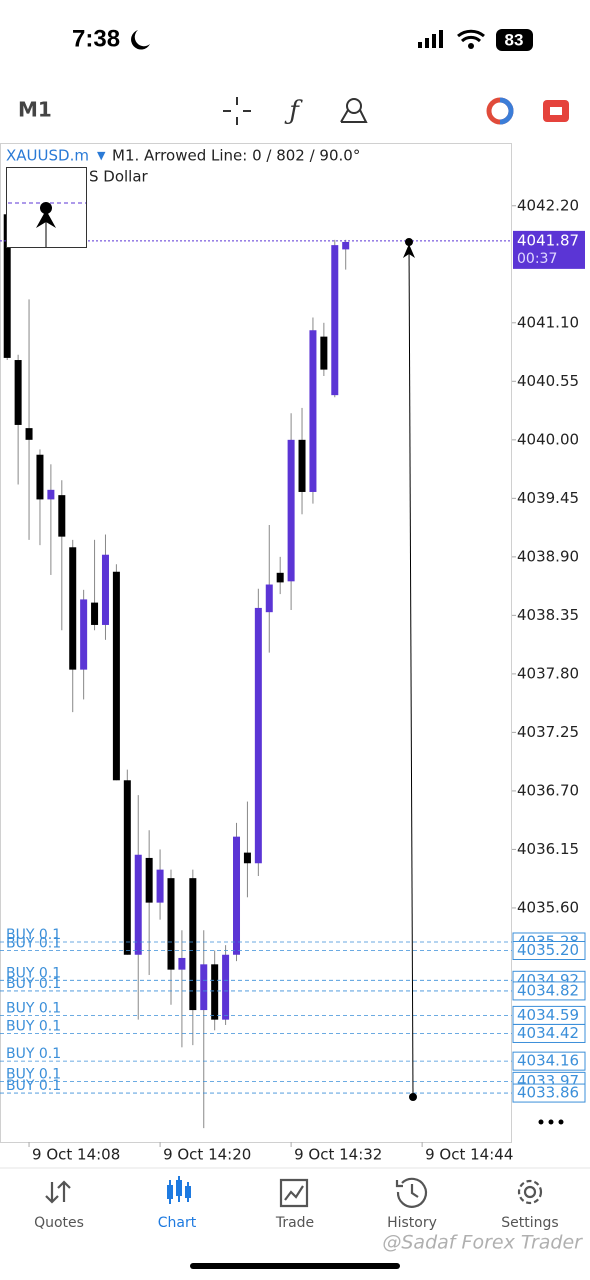  Describe the element at coordinates (548, 1015) in the screenshot. I see `order-price-label: 4034.59` at that location.